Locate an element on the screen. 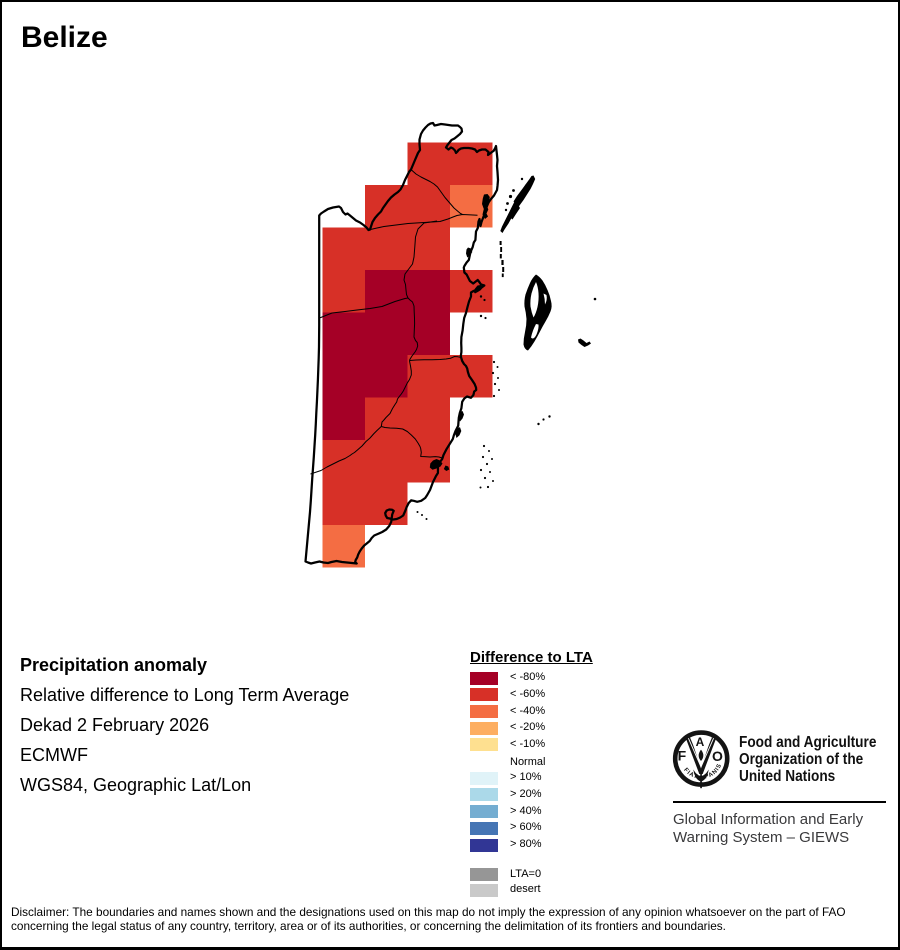 This screenshot has height=950, width=900. svg-text: O is located at coordinates (717, 756).